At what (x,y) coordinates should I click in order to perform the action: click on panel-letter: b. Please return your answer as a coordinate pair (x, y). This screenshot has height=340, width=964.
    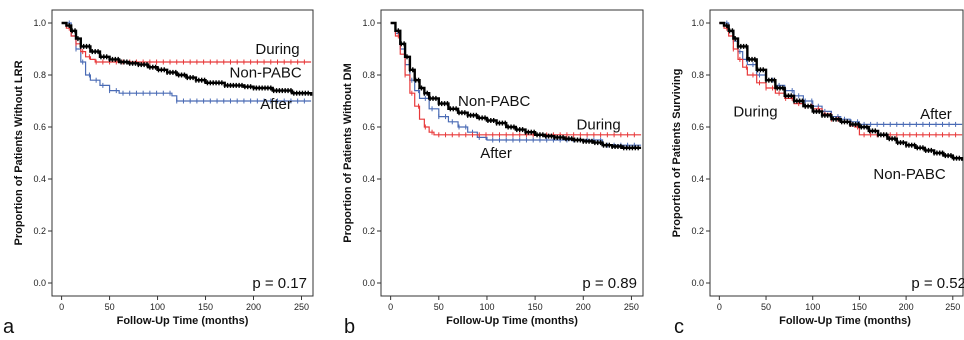
    Looking at the image, I should click on (349, 327).